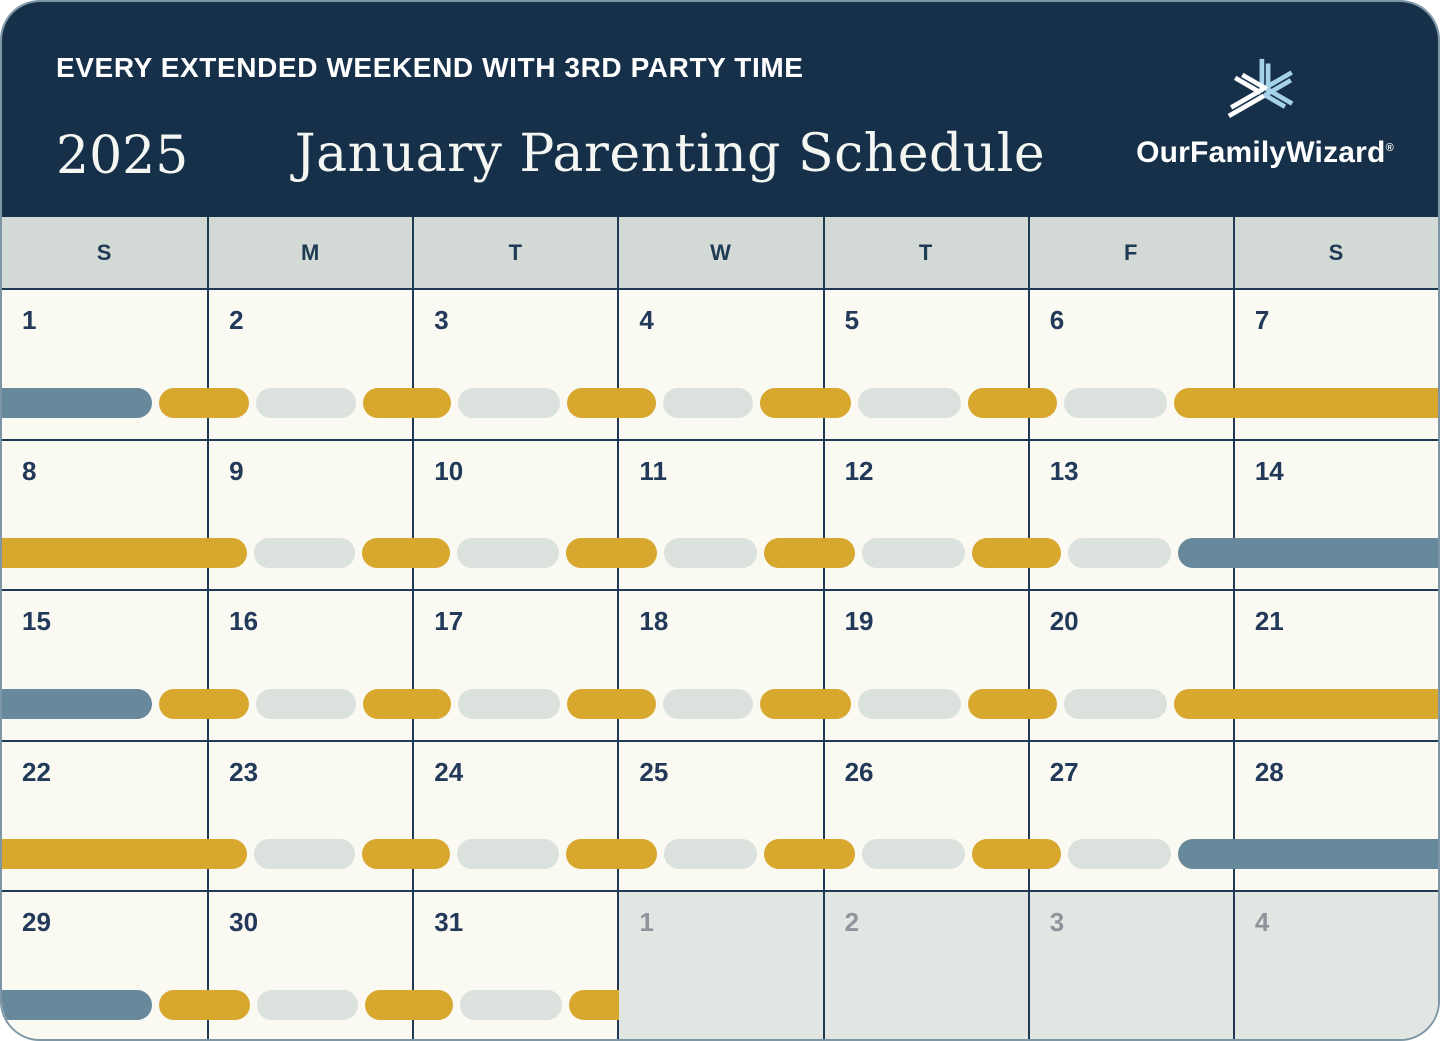  I want to click on day-number: 15, so click(36, 621).